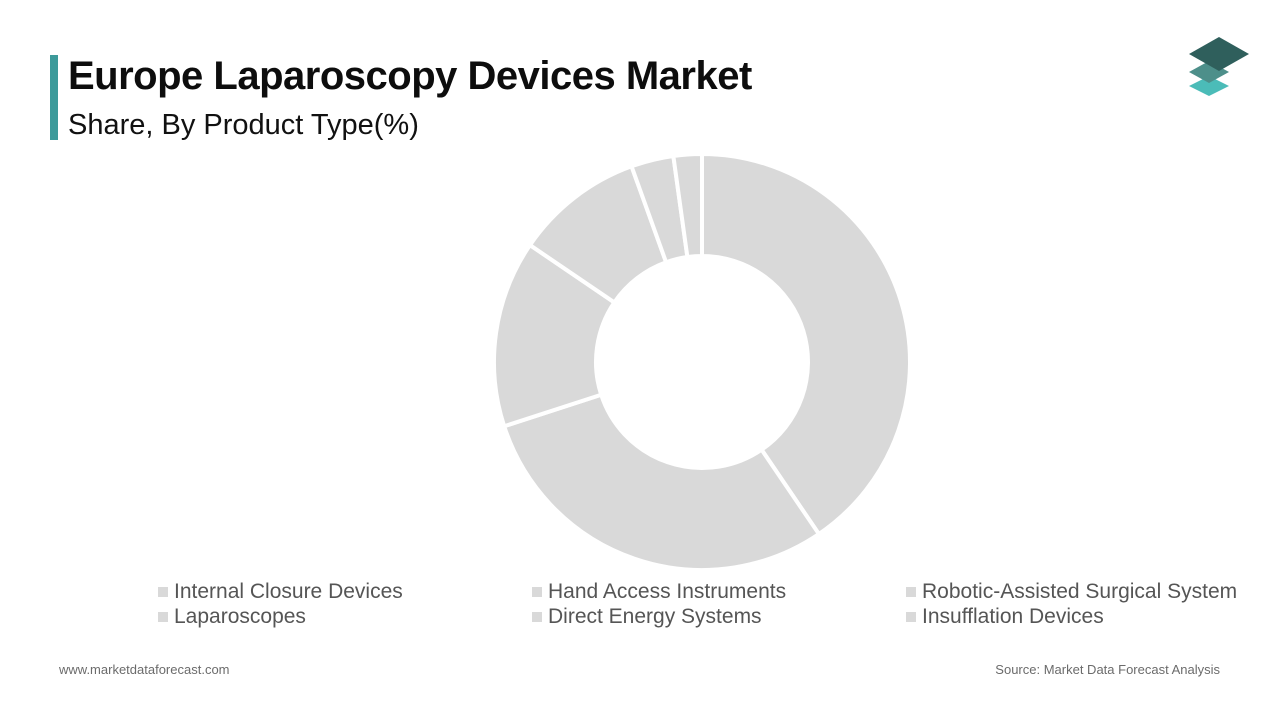 Image resolution: width=1280 pixels, height=720 pixels. I want to click on donut-slice-hand-access-instruments, so click(661, 482).